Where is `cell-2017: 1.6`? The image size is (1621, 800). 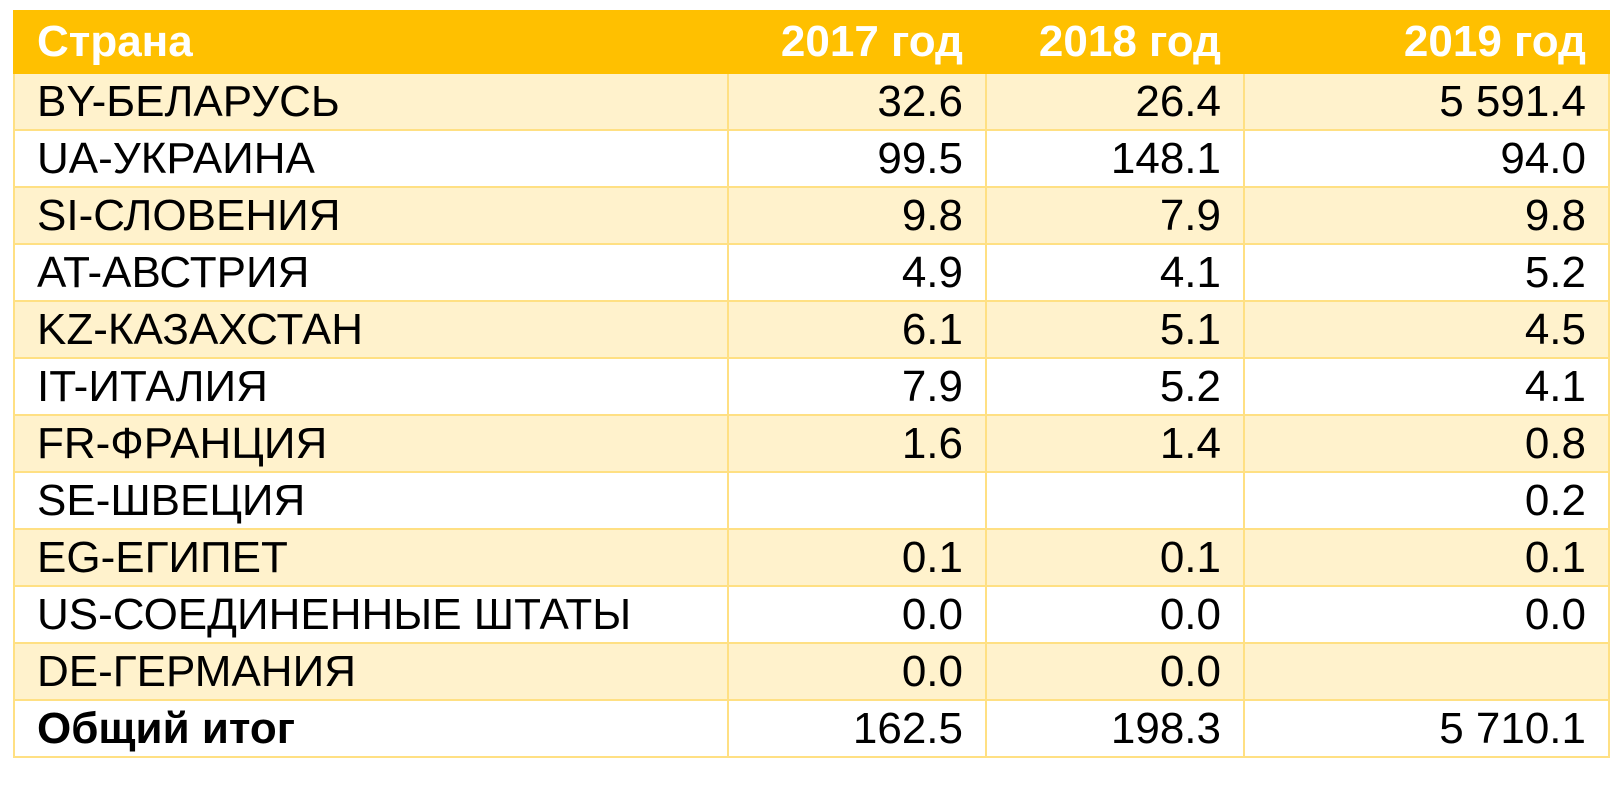 cell-2017: 1.6 is located at coordinates (857, 443).